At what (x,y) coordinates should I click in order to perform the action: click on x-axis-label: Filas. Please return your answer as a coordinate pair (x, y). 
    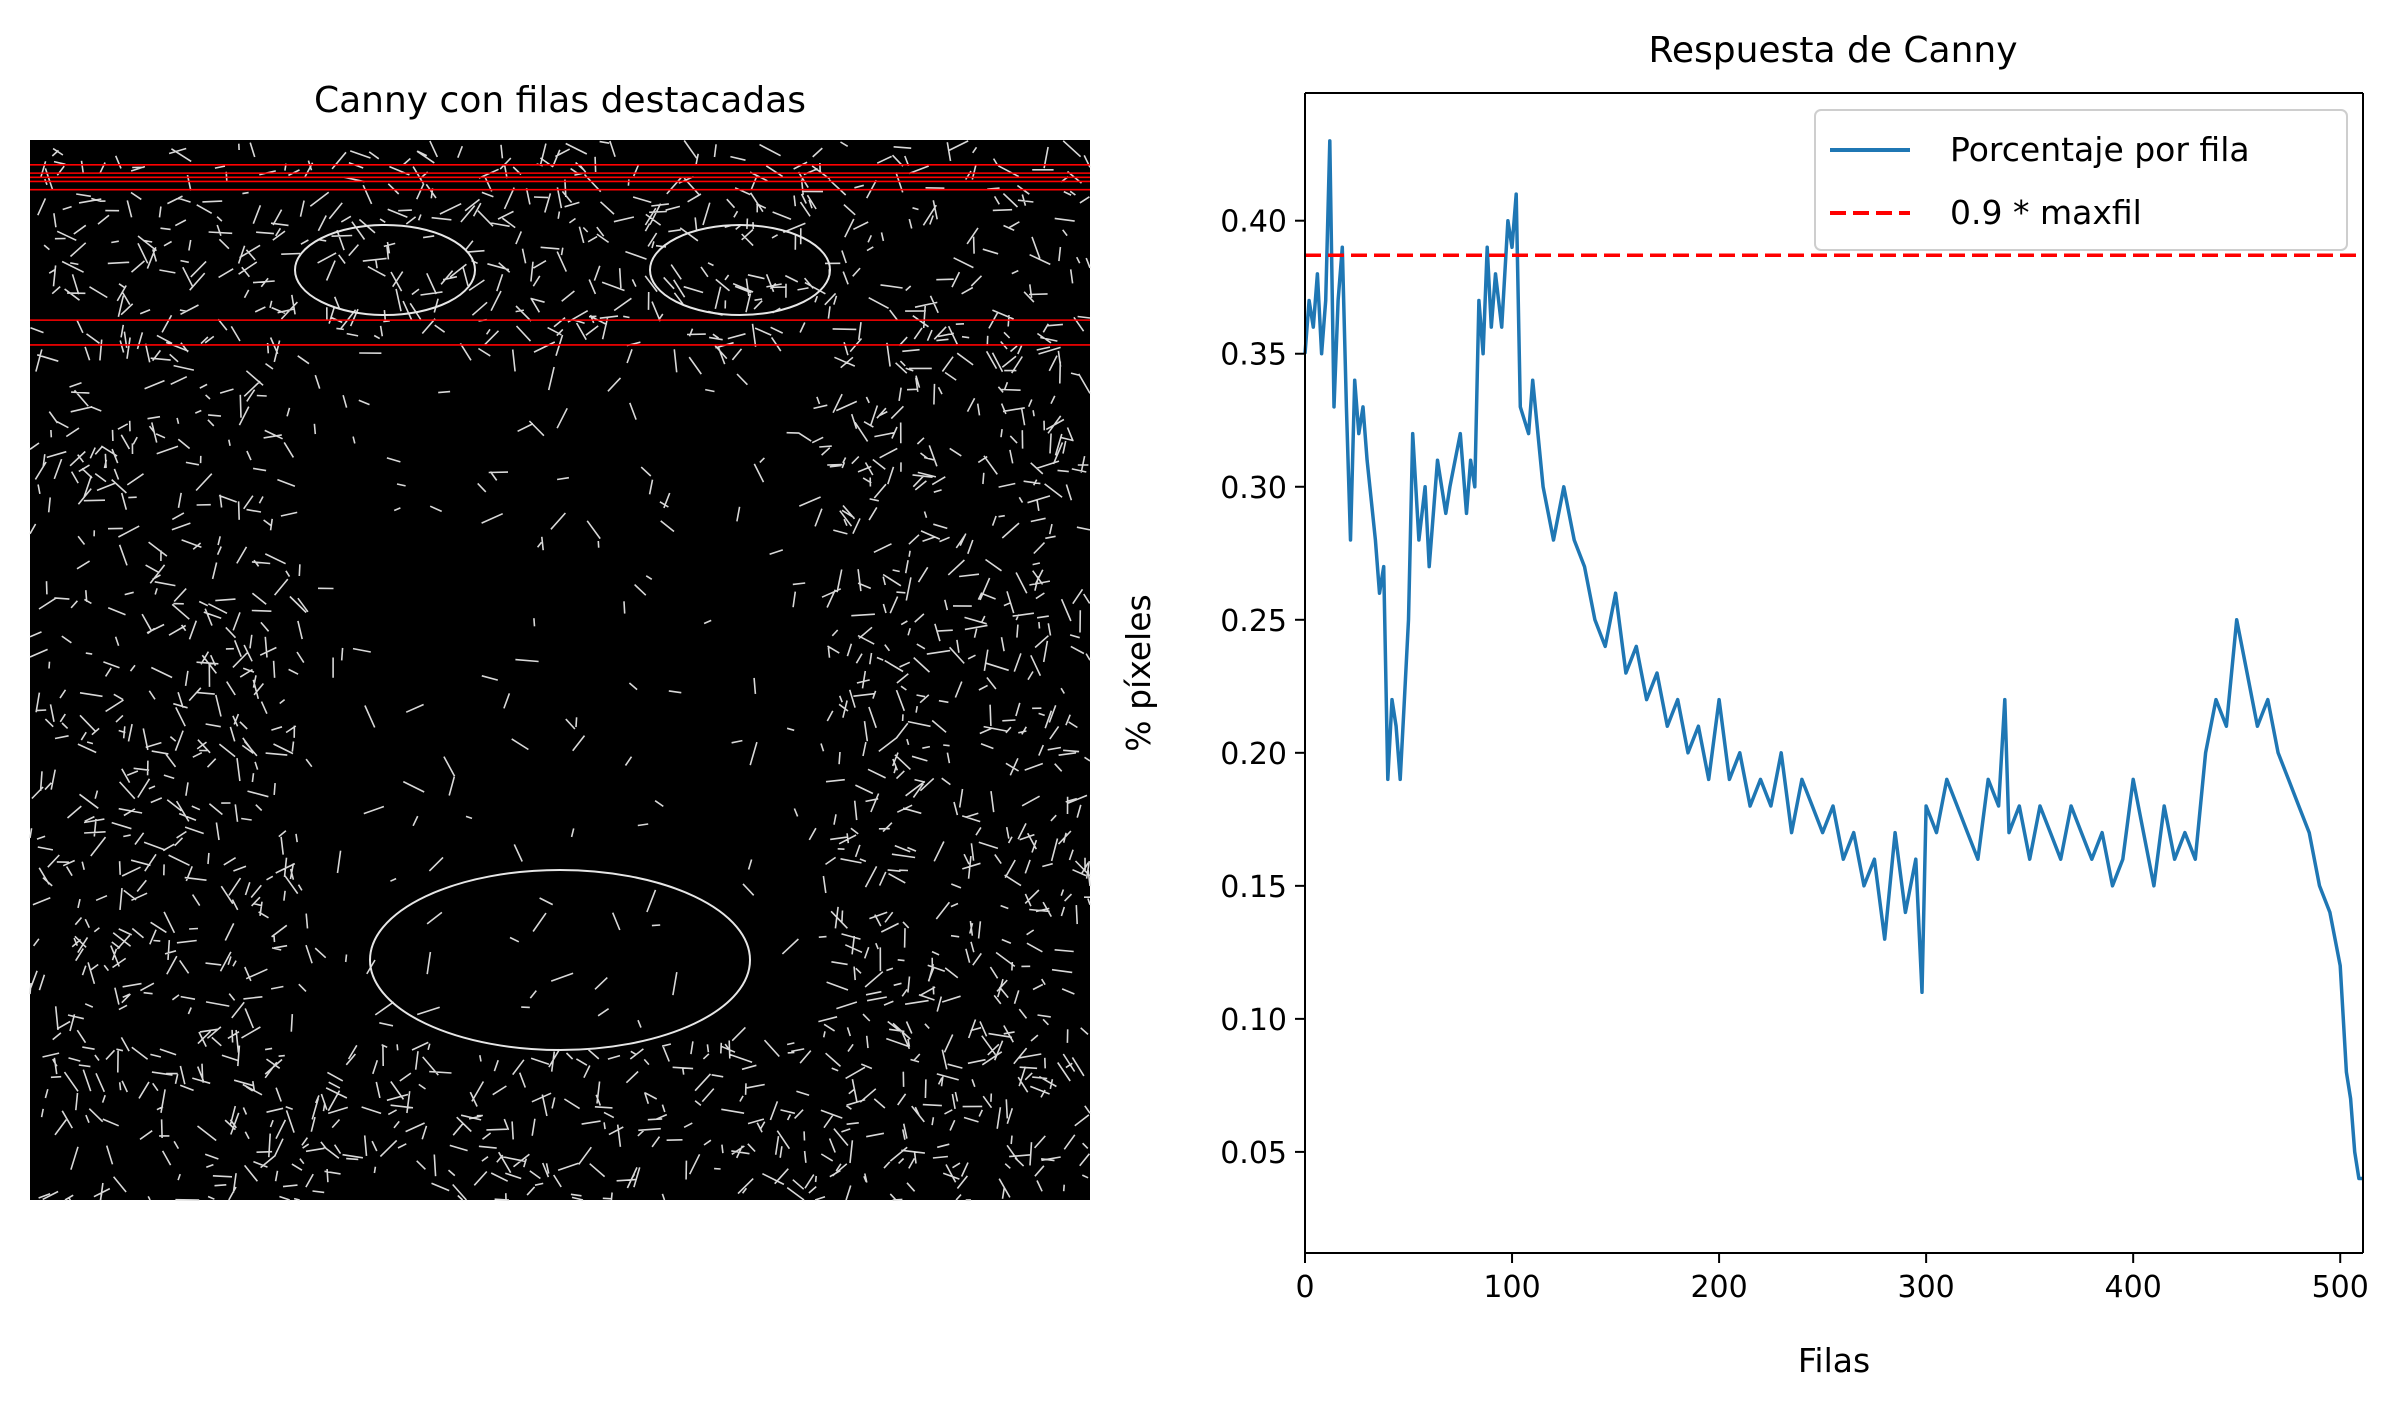
    Looking at the image, I should click on (1834, 1360).